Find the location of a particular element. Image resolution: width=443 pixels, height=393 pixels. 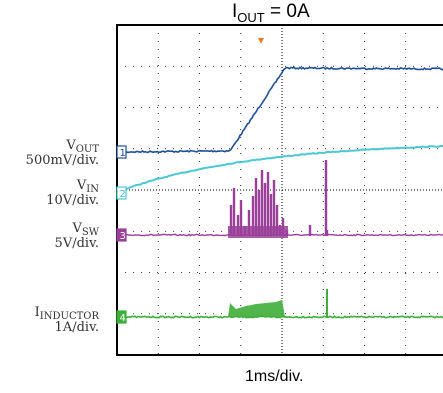

x-axis-label: 1ms/div. is located at coordinates (274, 376).